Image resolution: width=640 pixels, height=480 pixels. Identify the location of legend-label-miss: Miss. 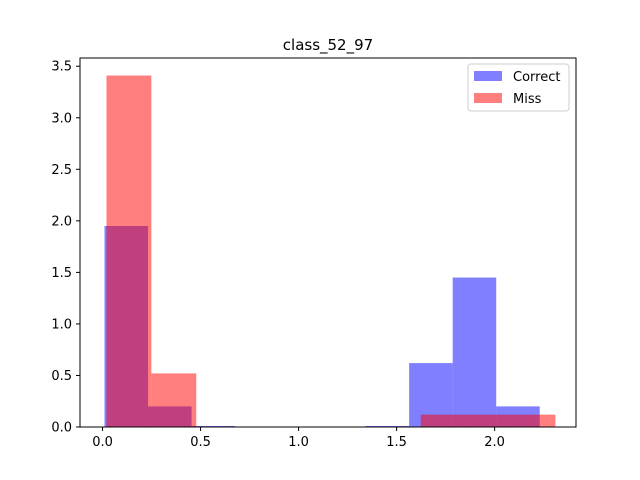
(527, 99).